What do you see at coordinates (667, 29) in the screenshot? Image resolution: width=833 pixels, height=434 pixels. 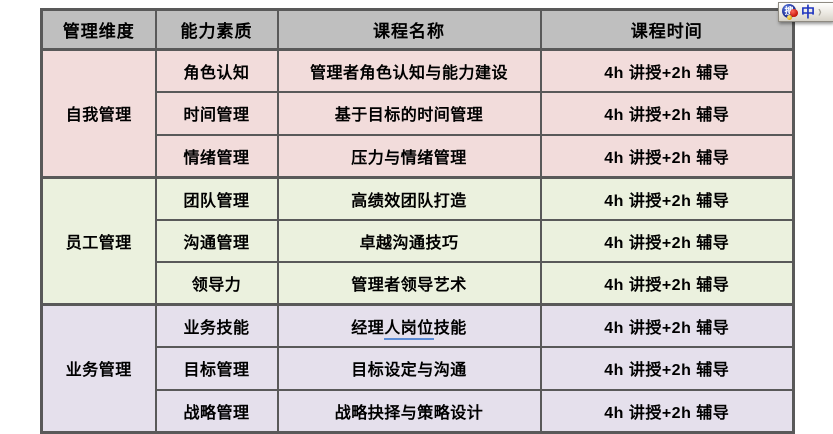 I see `column-header-time: 课程时间` at bounding box center [667, 29].